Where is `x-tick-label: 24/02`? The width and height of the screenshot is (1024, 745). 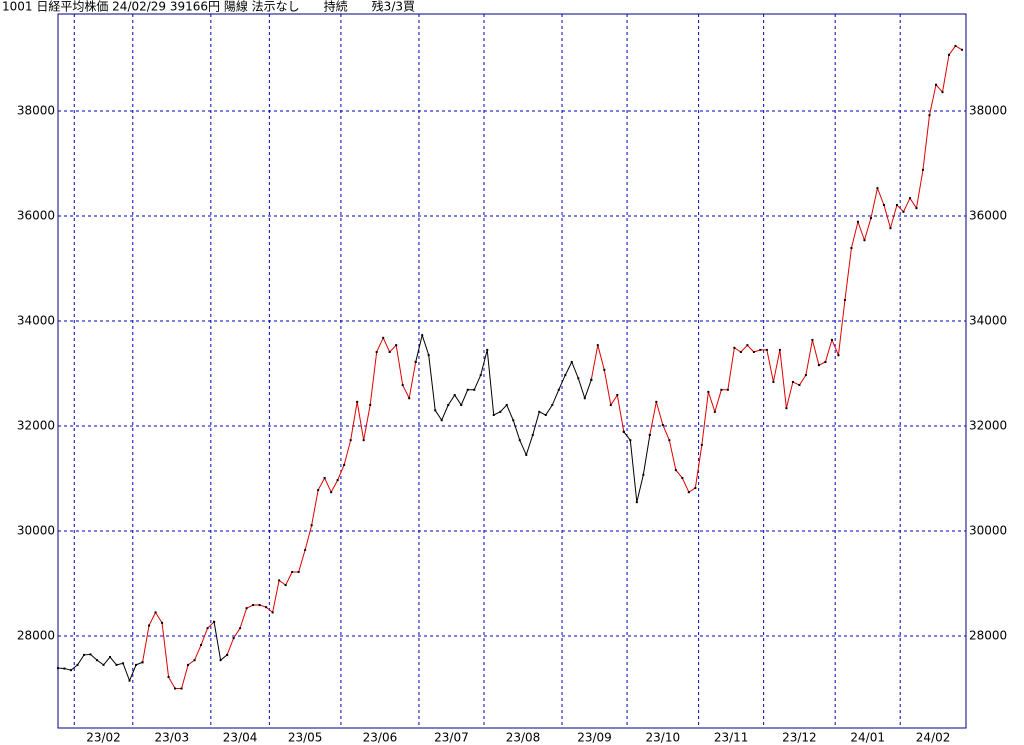 x-tick-label: 24/02 is located at coordinates (933, 738).